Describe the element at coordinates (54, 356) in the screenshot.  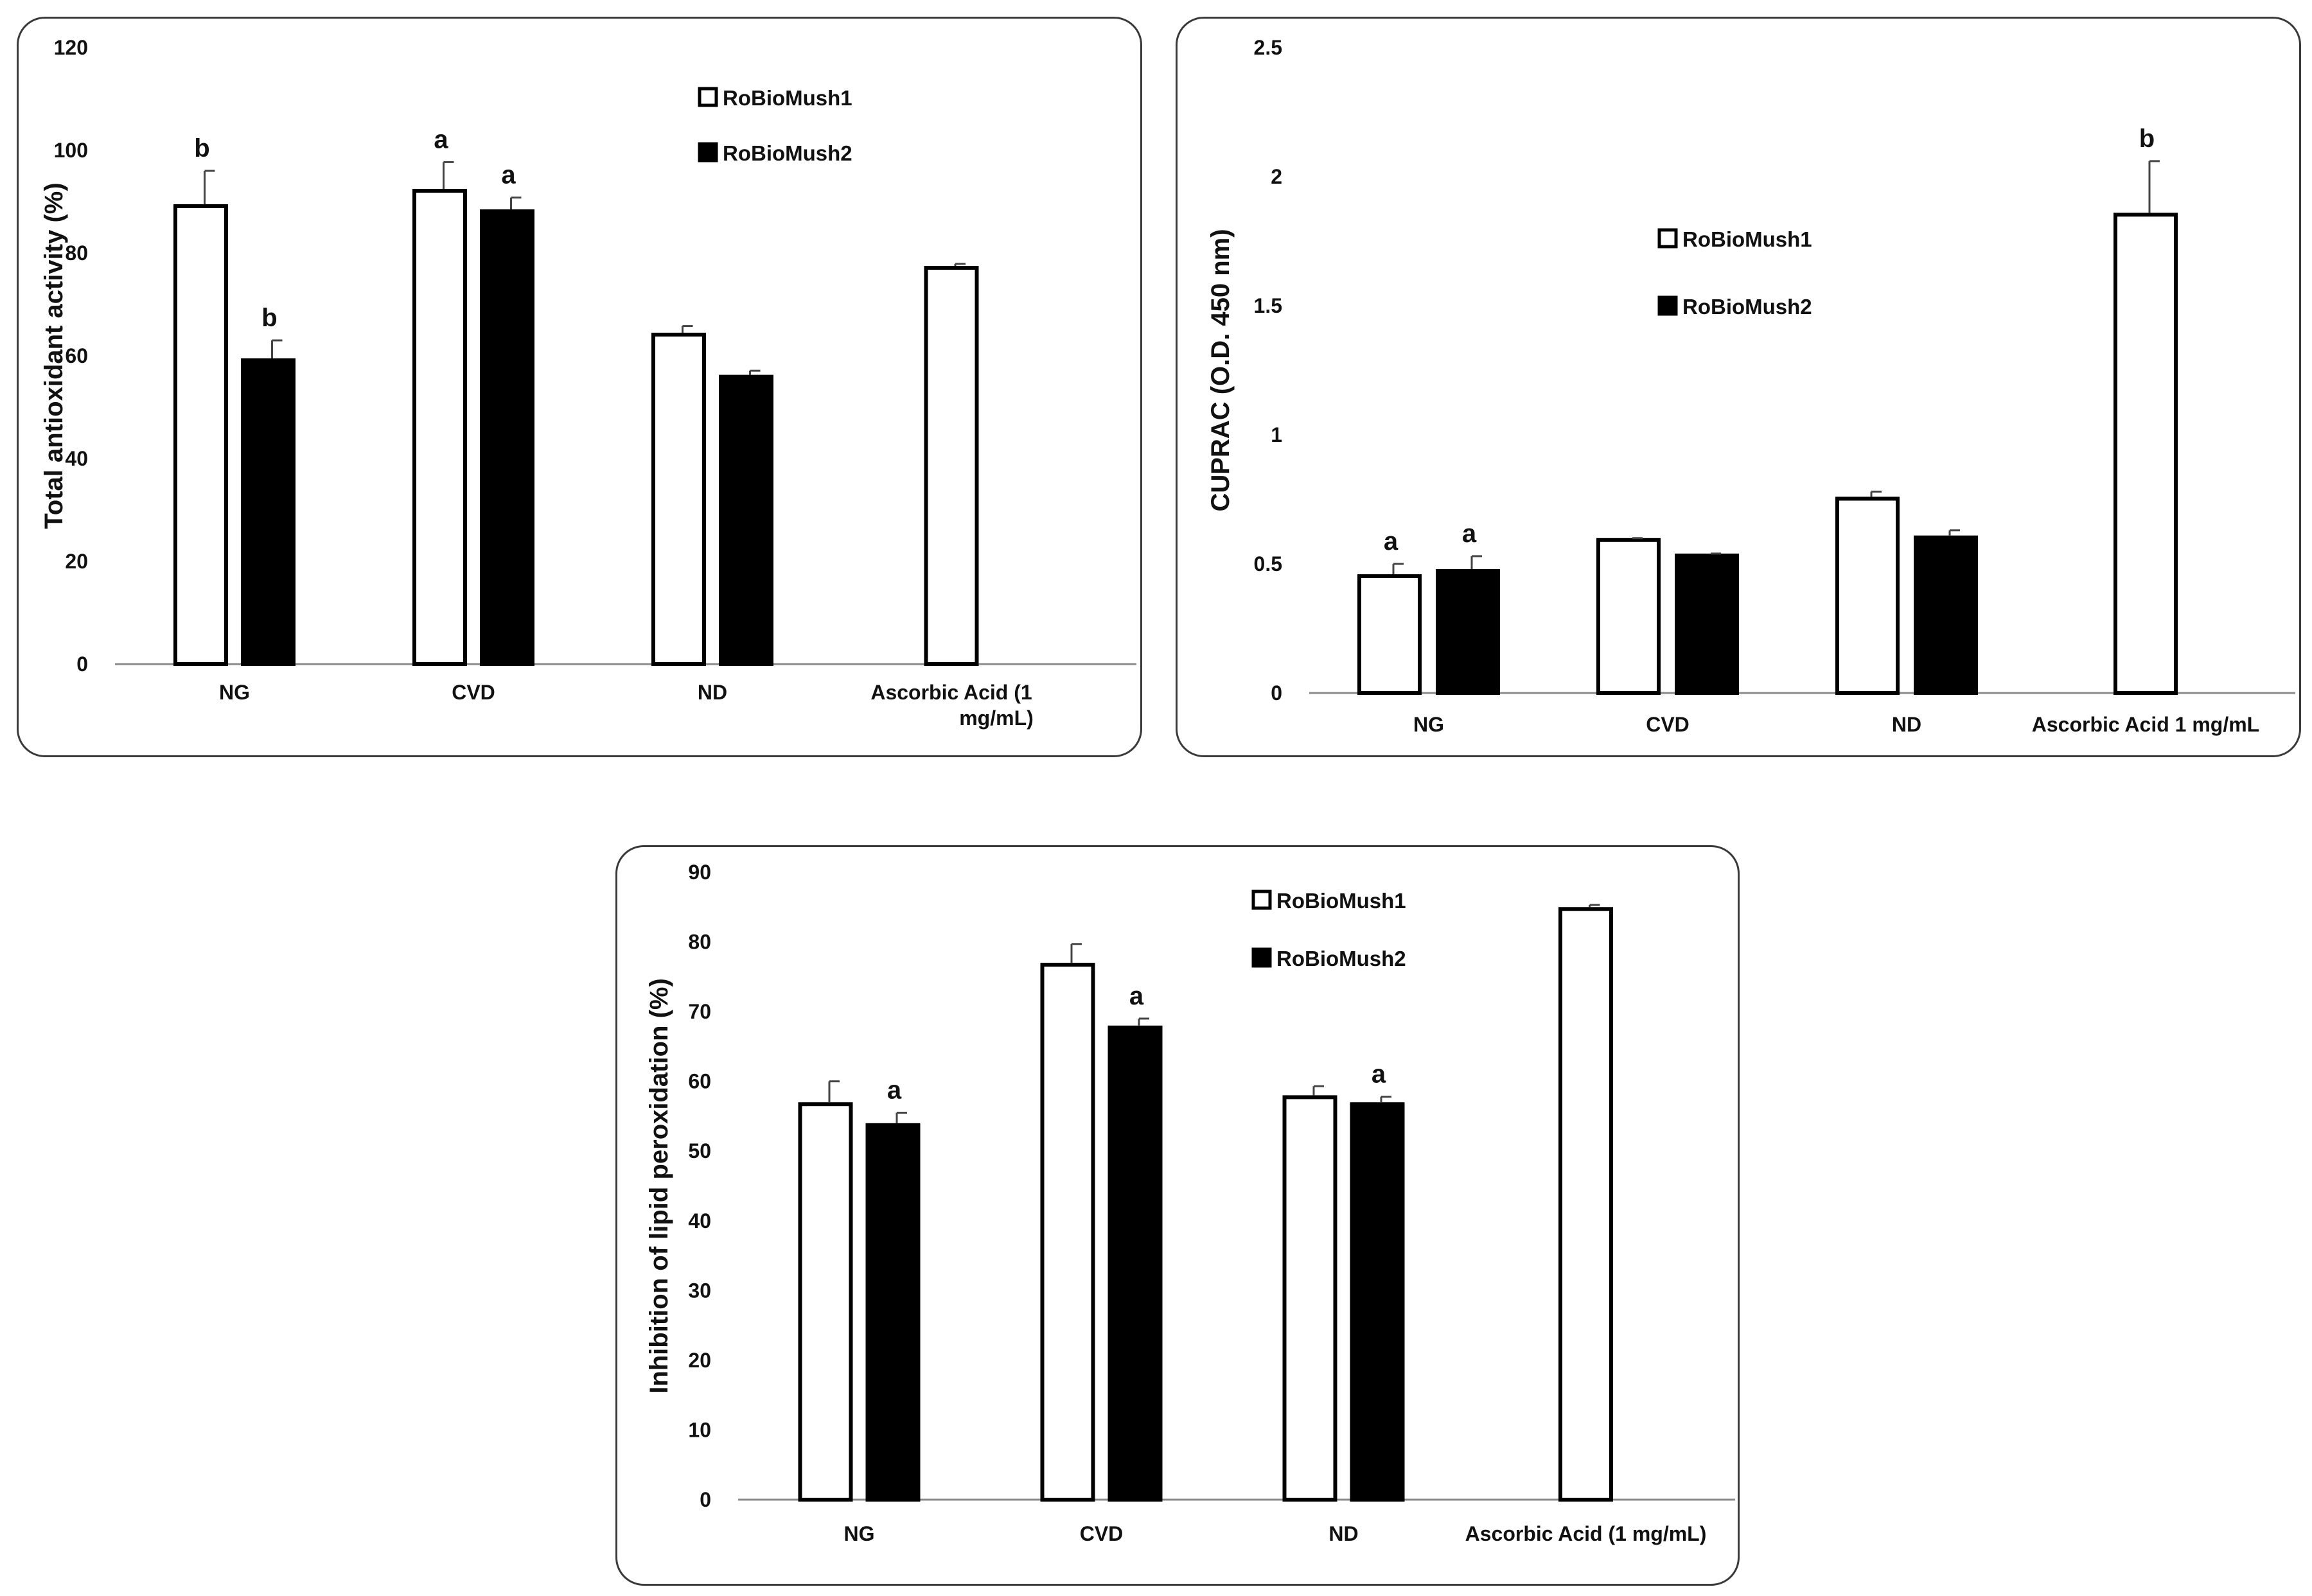
I see `y-axis-label: Total antioxidant activity (%)` at that location.